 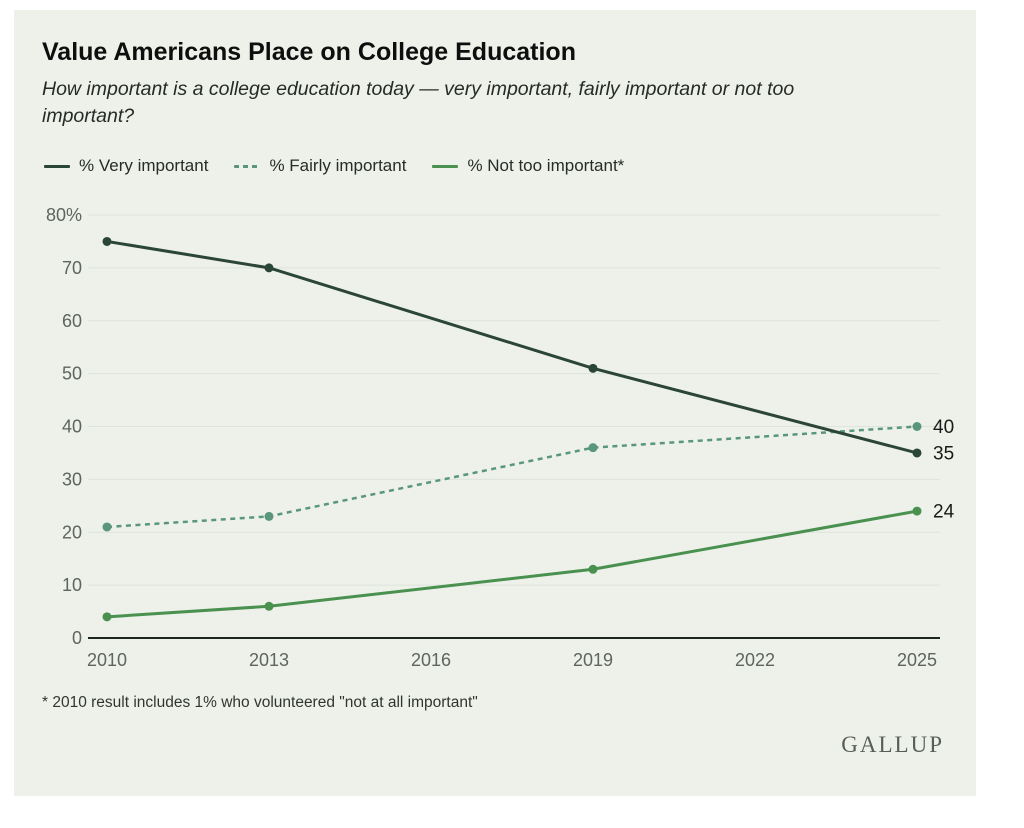 I want to click on series-line-not_too_important, so click(x=512, y=564).